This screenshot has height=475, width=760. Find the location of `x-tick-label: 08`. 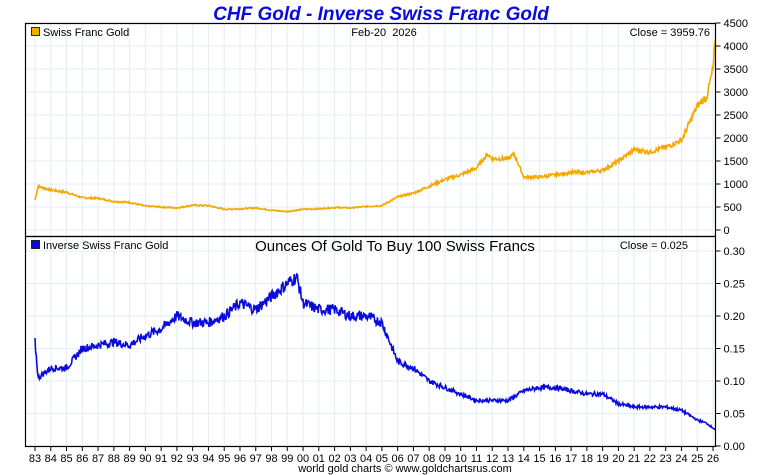

x-tick-label: 08 is located at coordinates (429, 459).